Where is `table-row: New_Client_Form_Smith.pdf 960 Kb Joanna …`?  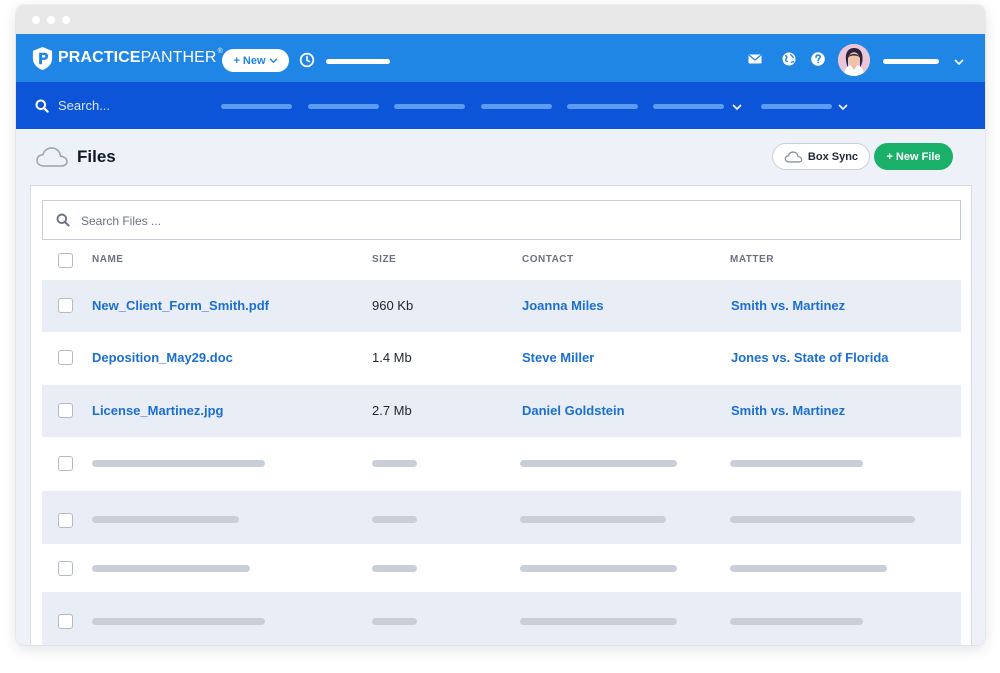 table-row: New_Client_Form_Smith.pdf 960 Kb Joanna … is located at coordinates (501, 306).